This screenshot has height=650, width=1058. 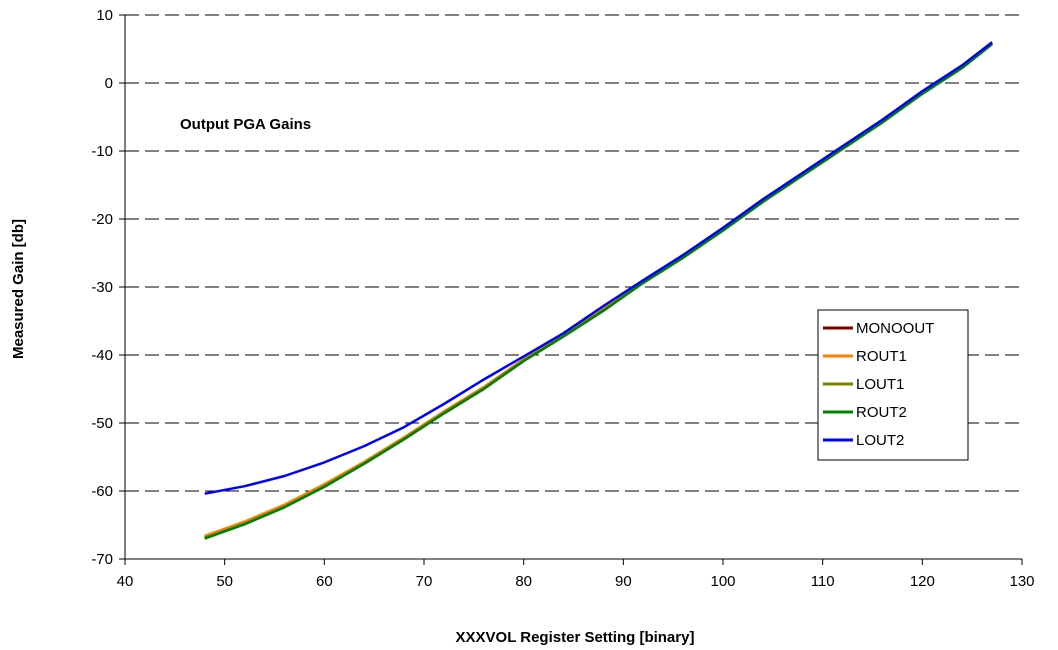 I want to click on legend-label-rout1: ROUT1, so click(x=881, y=356).